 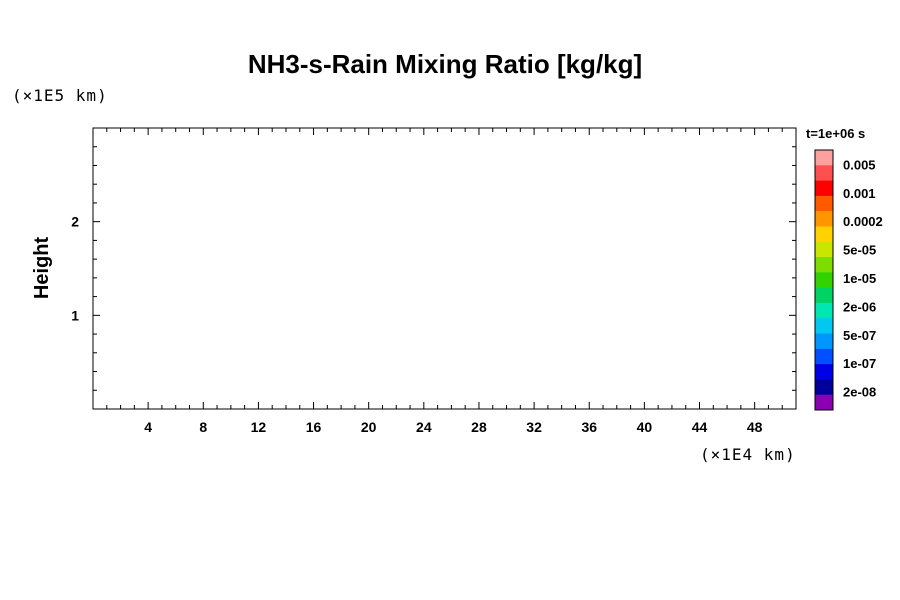 I want to click on colorbar-label: 2e-06, so click(x=859, y=306).